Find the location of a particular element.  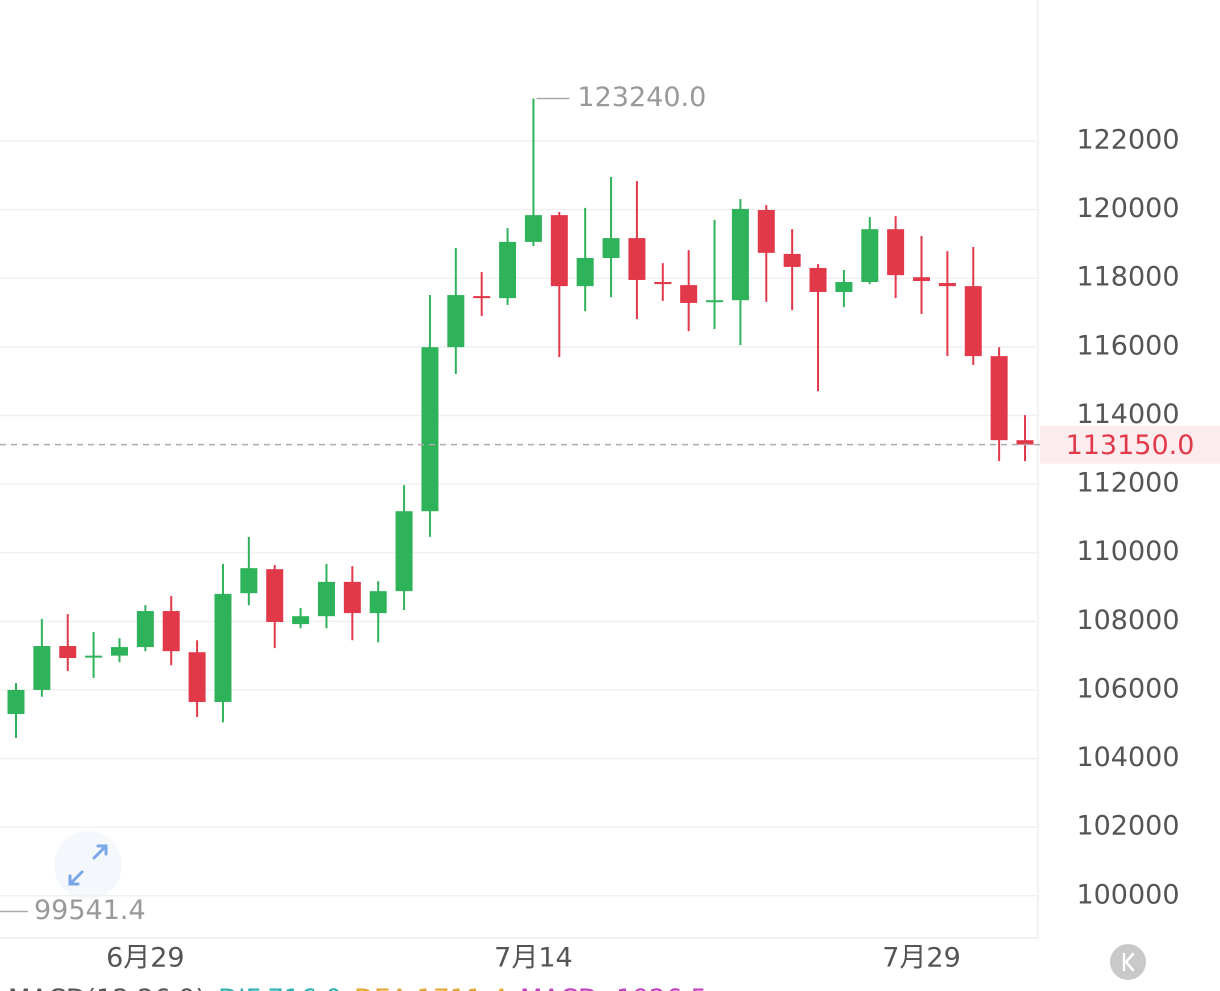

last-price-box is located at coordinates (1130, 444).